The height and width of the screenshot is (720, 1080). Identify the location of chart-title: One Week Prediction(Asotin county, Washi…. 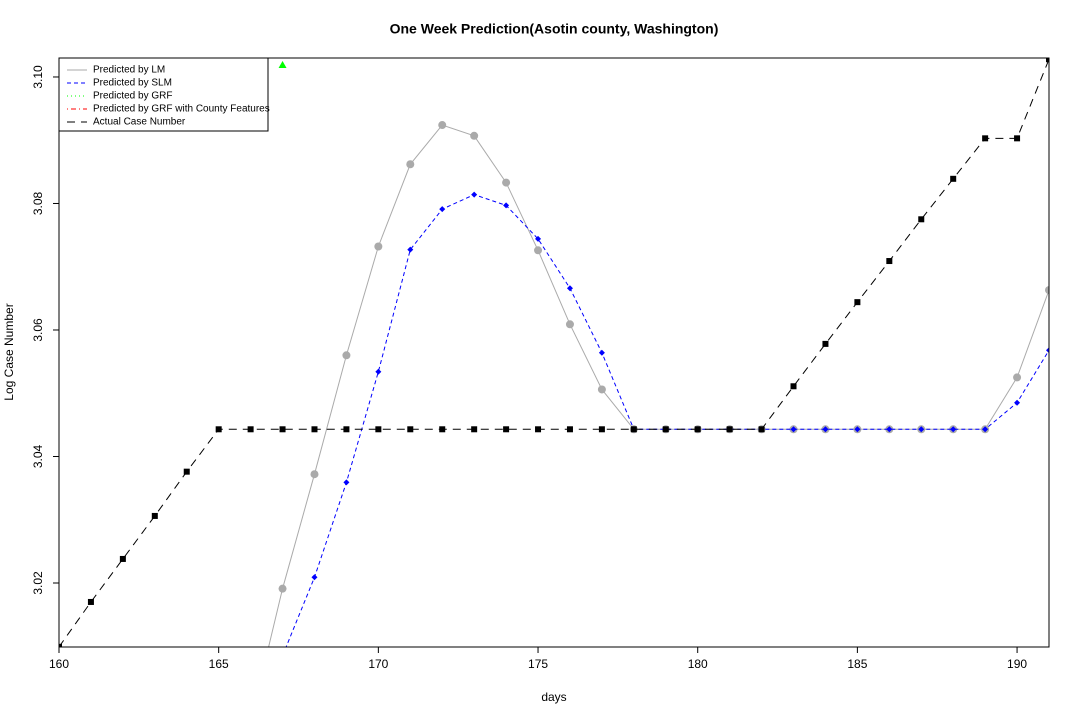
(554, 29).